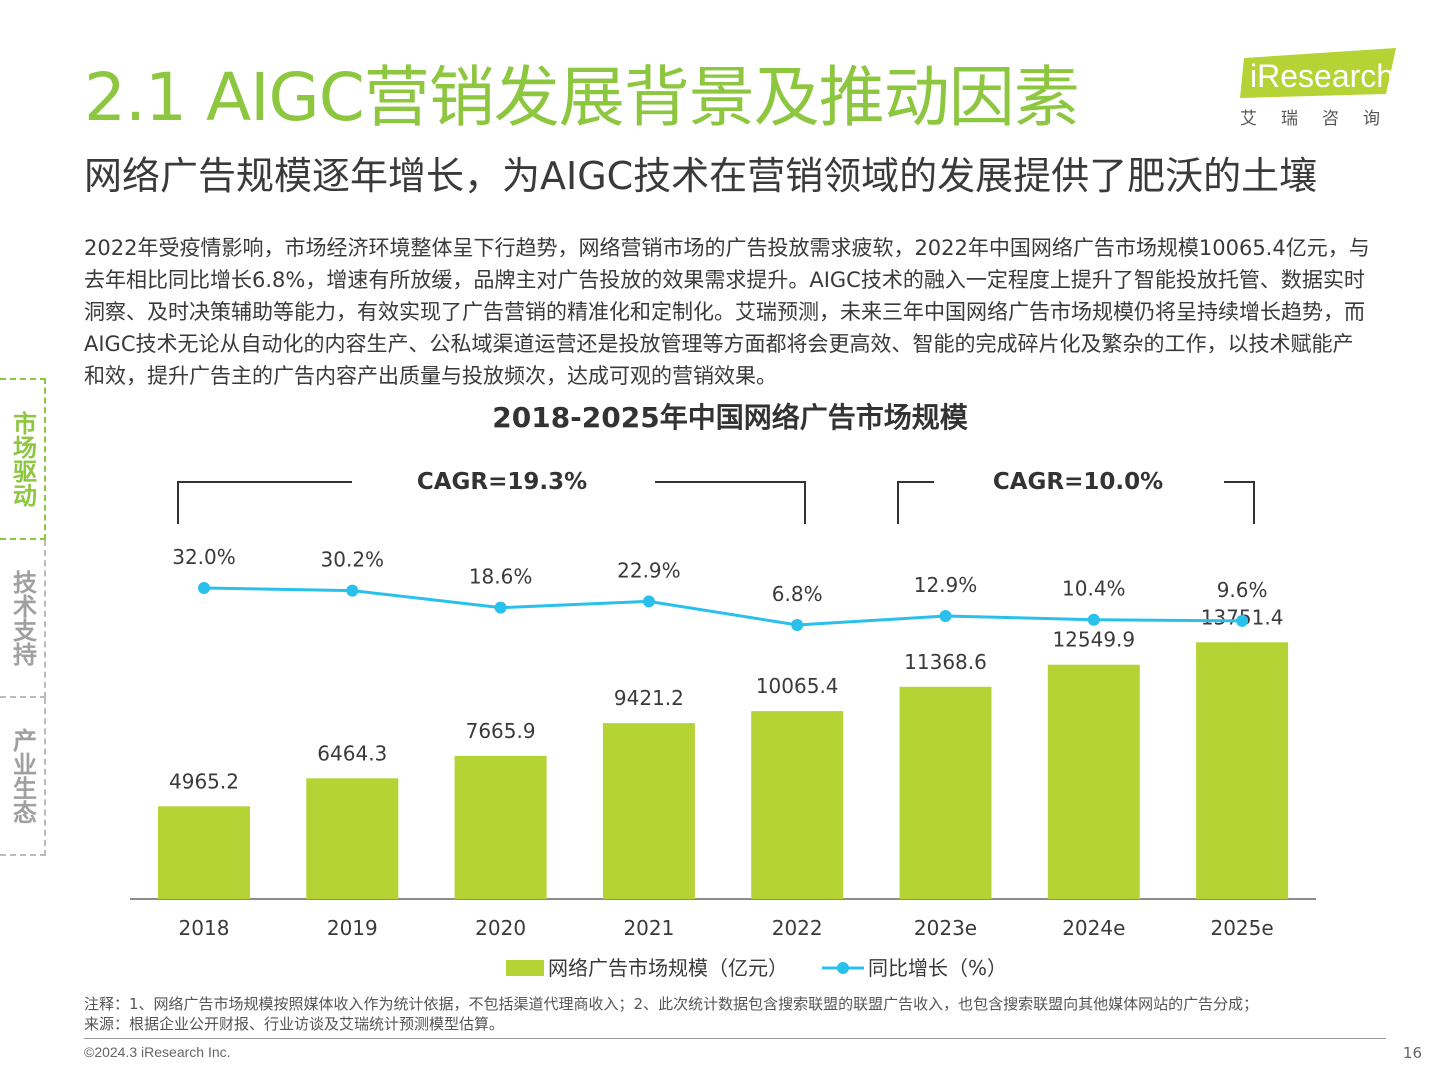 The image size is (1440, 1080). I want to click on logo-subtitle: 艾瑞咨询, so click(1322, 119).